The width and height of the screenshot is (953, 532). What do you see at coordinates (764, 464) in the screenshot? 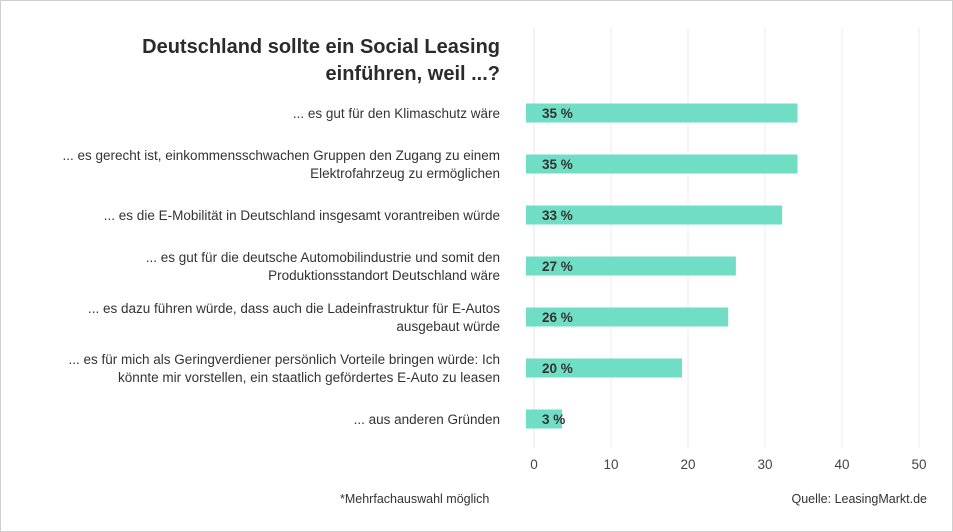
I see `x-tick-label: 30` at bounding box center [764, 464].